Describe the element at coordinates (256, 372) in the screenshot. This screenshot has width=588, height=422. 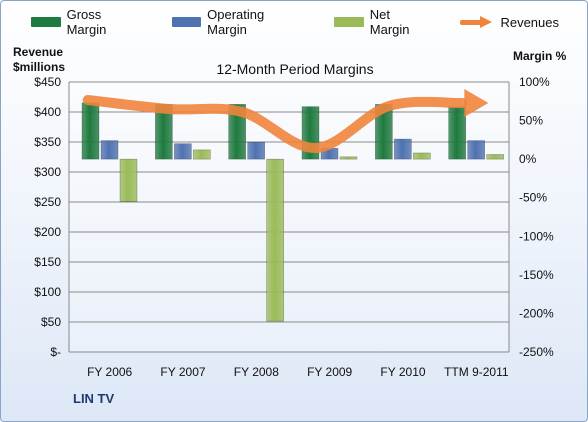
I see `category-label: FY 2008` at that location.